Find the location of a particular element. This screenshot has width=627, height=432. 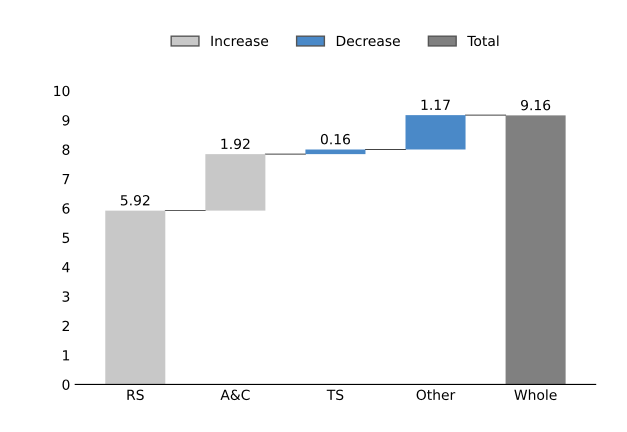

y-tick-label: 6 is located at coordinates (66, 208).